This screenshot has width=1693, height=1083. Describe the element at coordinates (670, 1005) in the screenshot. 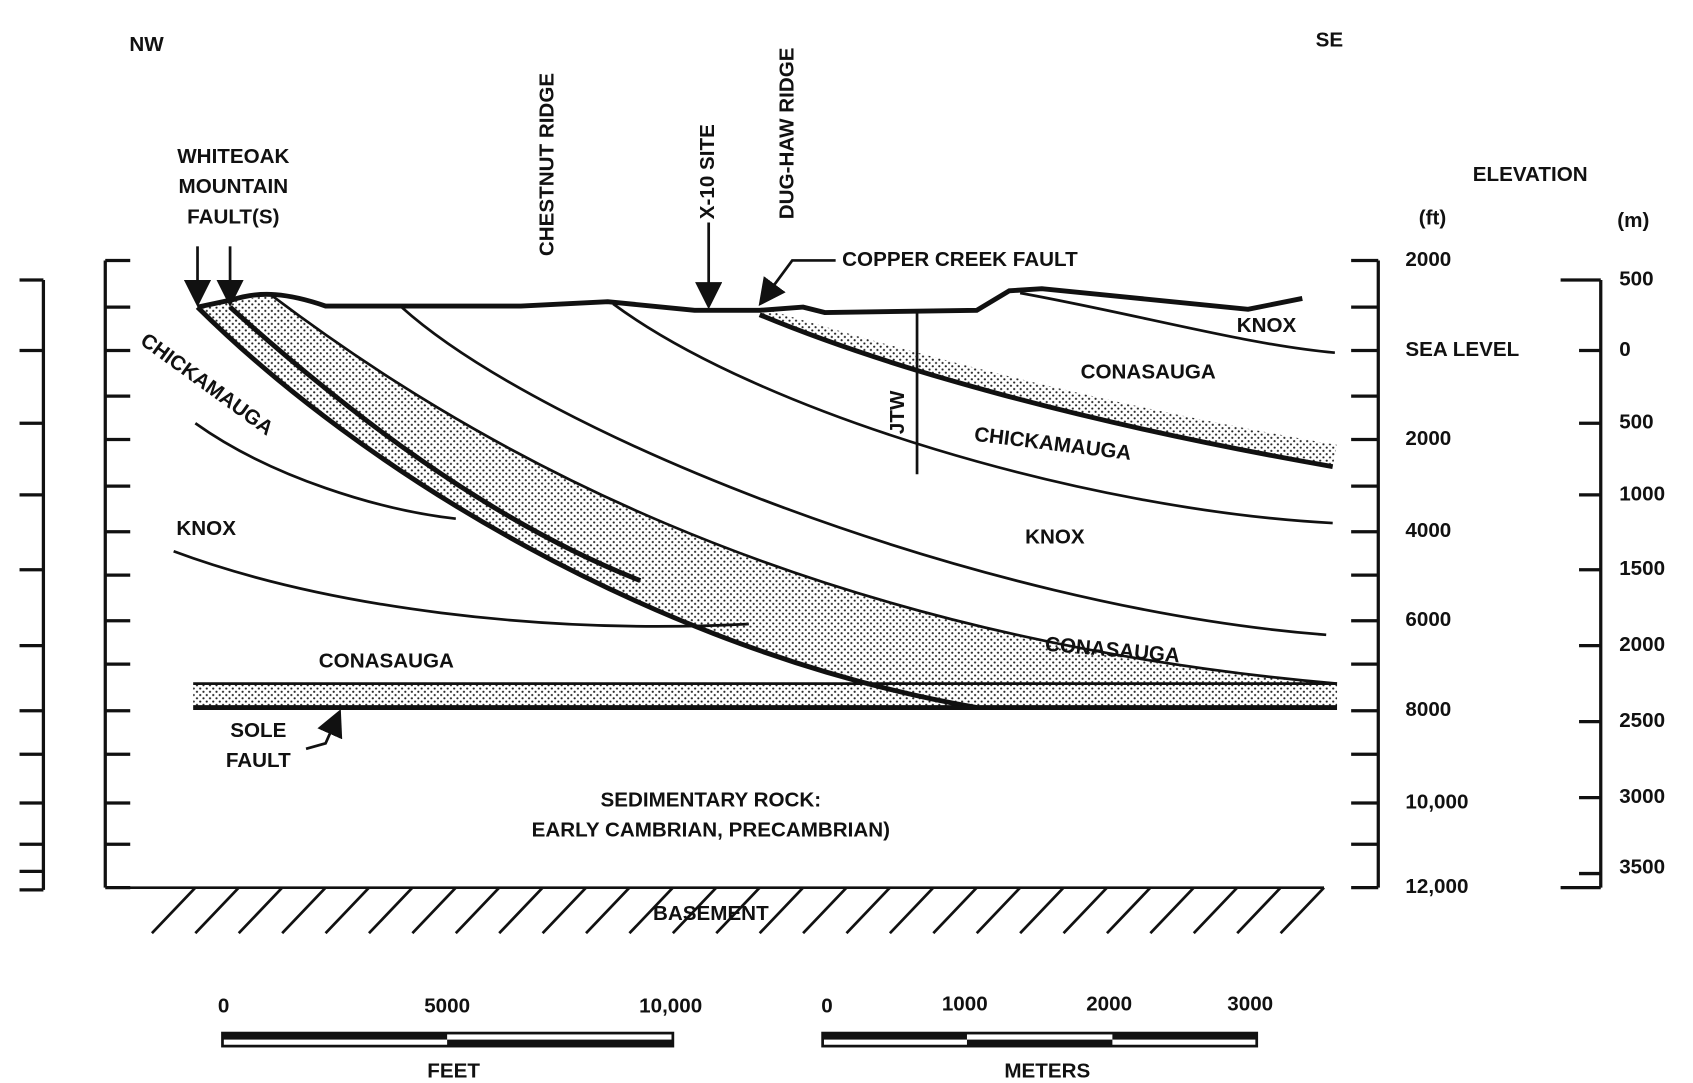

I see `scale-label: 10,000` at that location.